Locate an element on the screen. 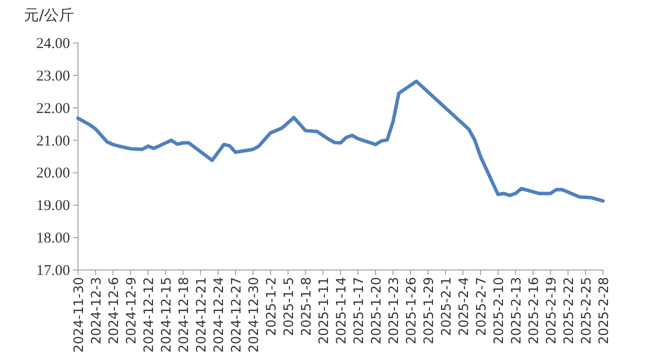  x-tick-label: 2025-1-20 is located at coordinates (377, 310).